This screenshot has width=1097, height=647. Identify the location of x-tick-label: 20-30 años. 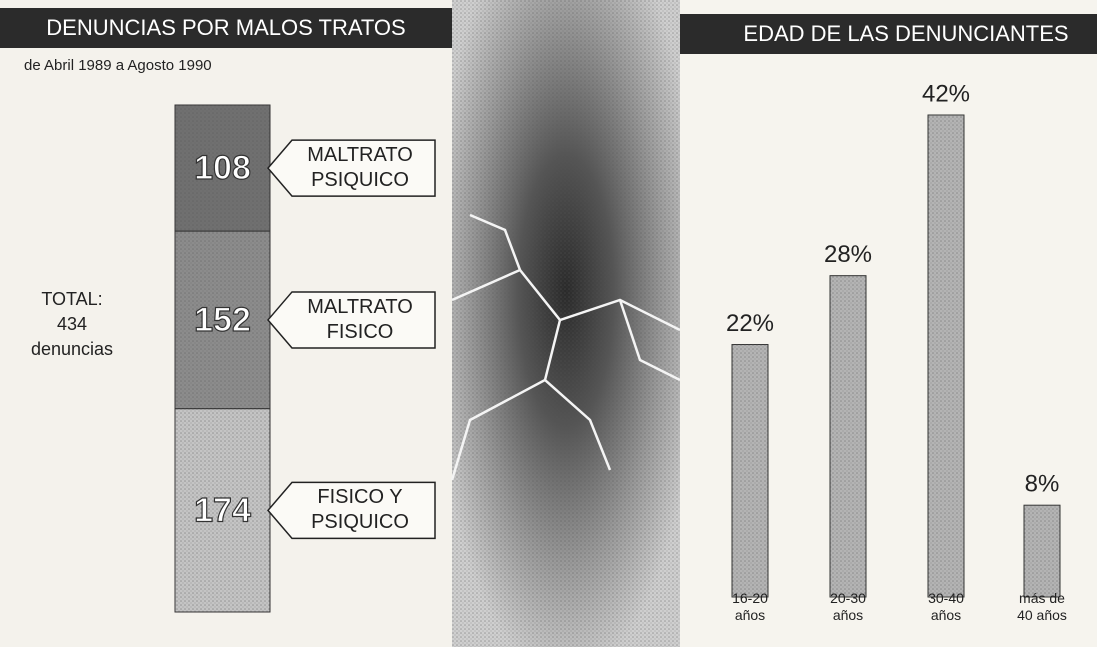
(848, 606).